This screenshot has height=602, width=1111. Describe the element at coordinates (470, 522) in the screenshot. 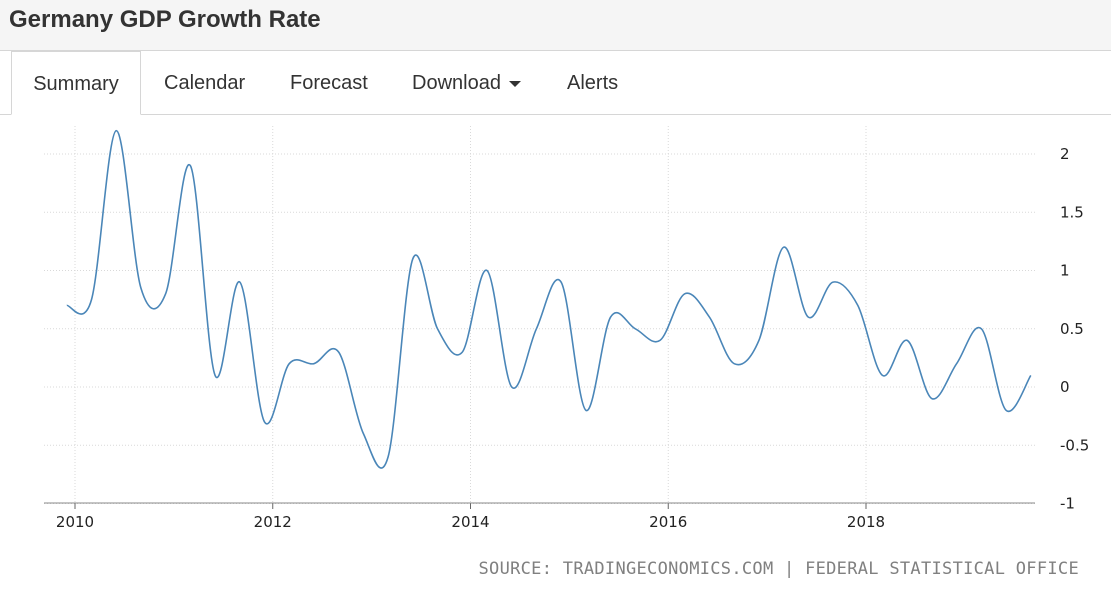

I see `x-tick-label: 2014` at that location.